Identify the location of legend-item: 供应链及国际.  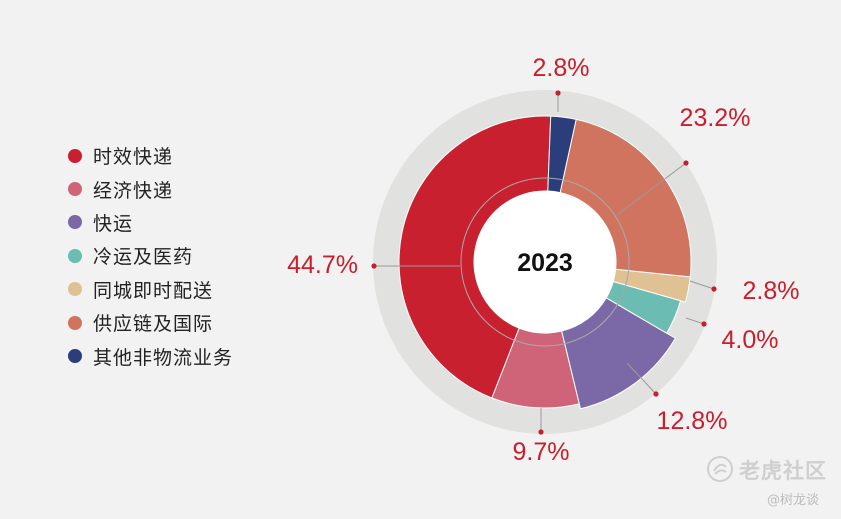
(150, 322).